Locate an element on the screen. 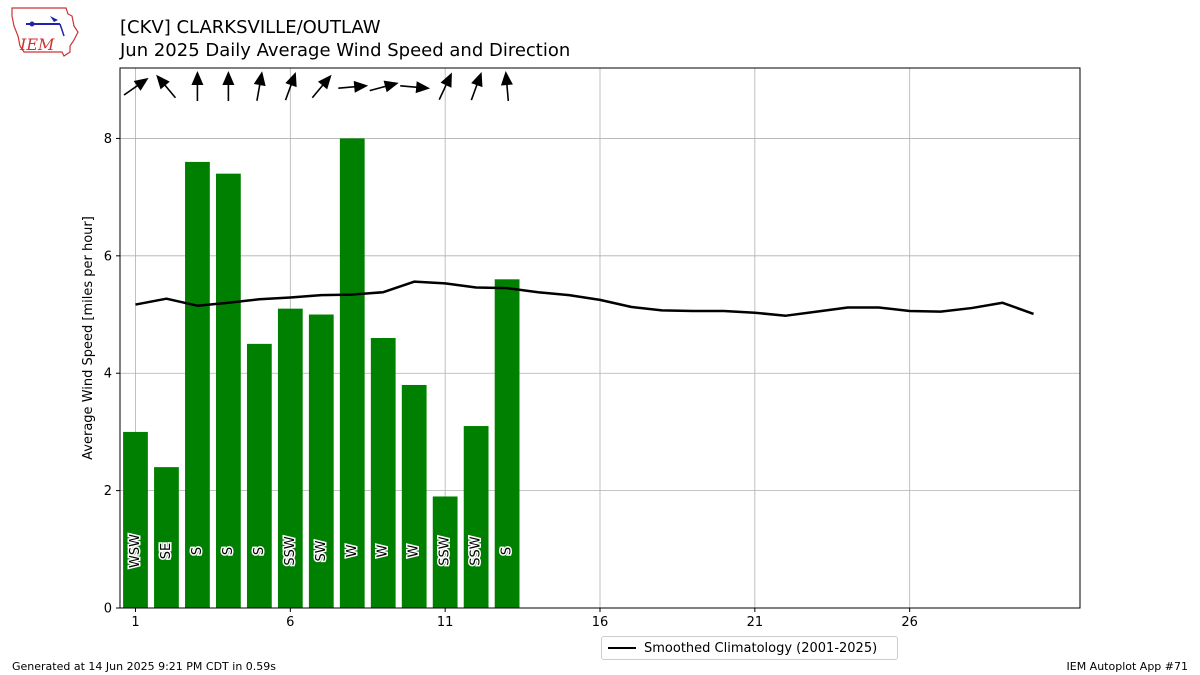 This screenshot has height=675, width=1200. y-tick-label: 0 is located at coordinates (108, 609).